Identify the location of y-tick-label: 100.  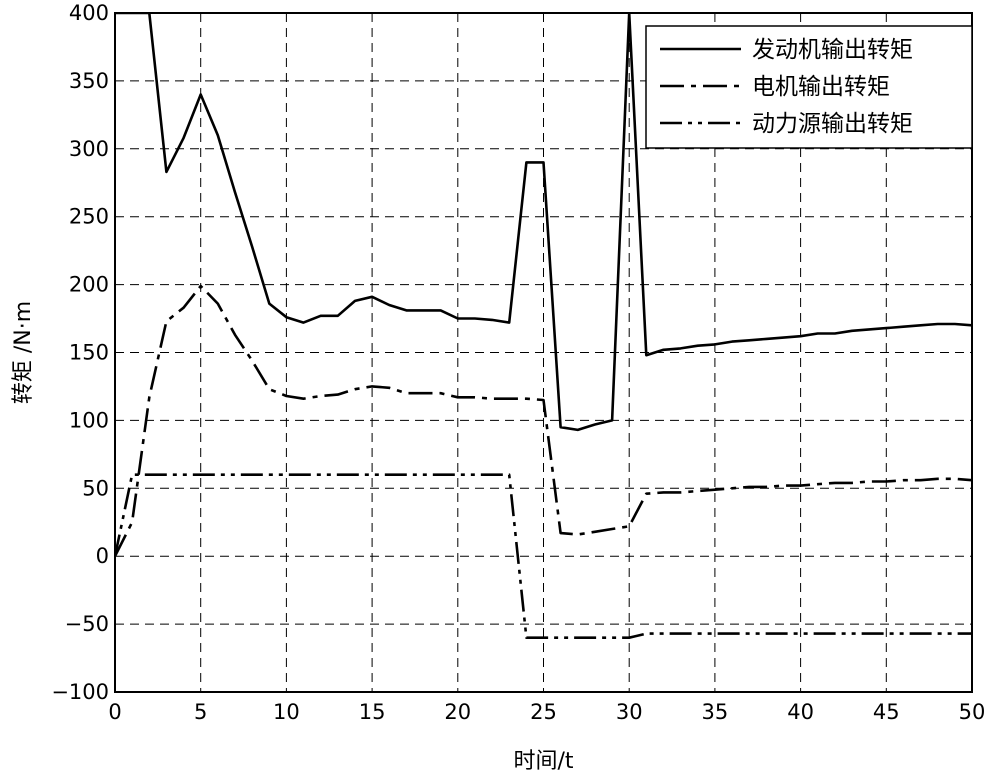
(89, 420).